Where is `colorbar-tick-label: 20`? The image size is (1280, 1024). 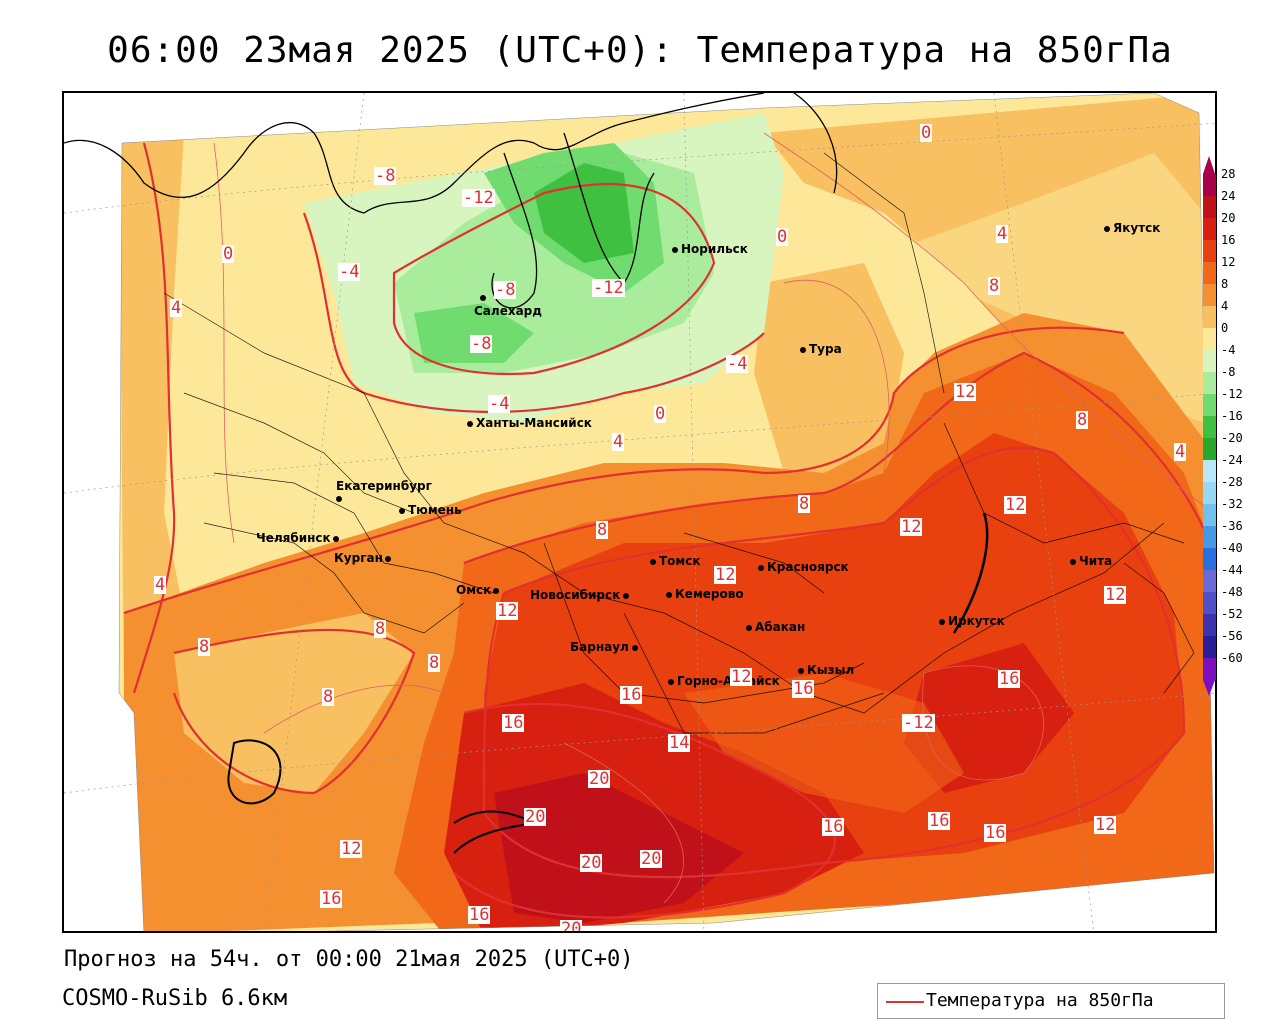 colorbar-tick-label: 20 is located at coordinates (1228, 218).